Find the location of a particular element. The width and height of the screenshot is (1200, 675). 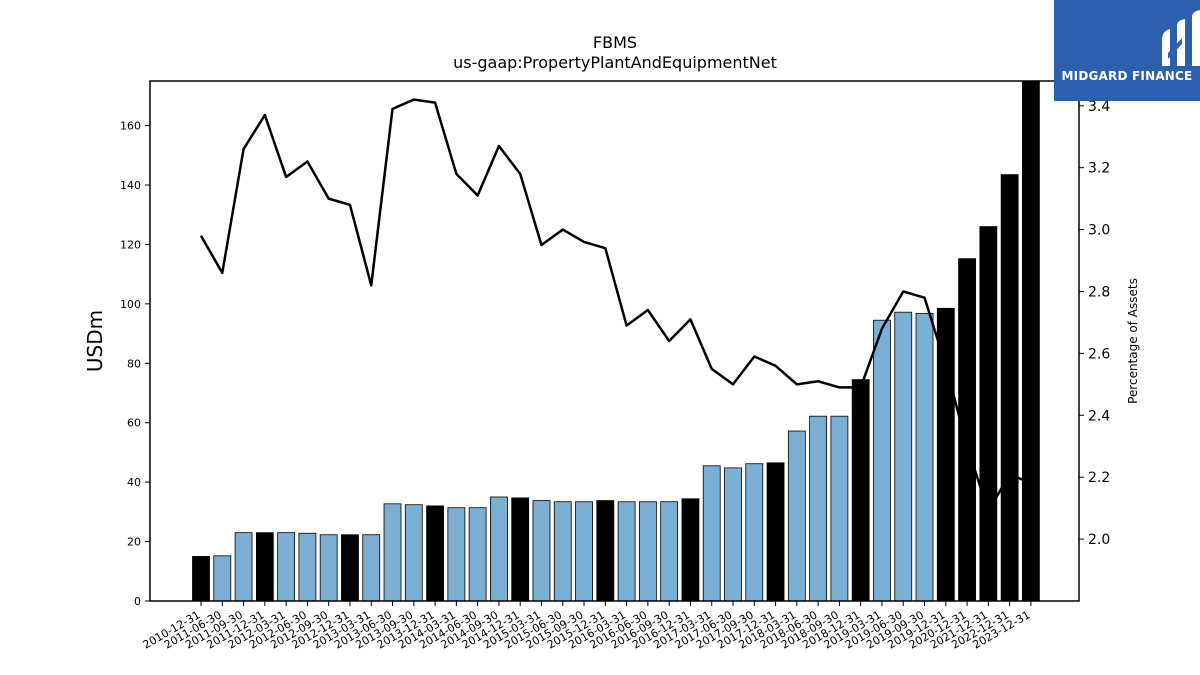

y-tick-label: 40 is located at coordinates (134, 482).